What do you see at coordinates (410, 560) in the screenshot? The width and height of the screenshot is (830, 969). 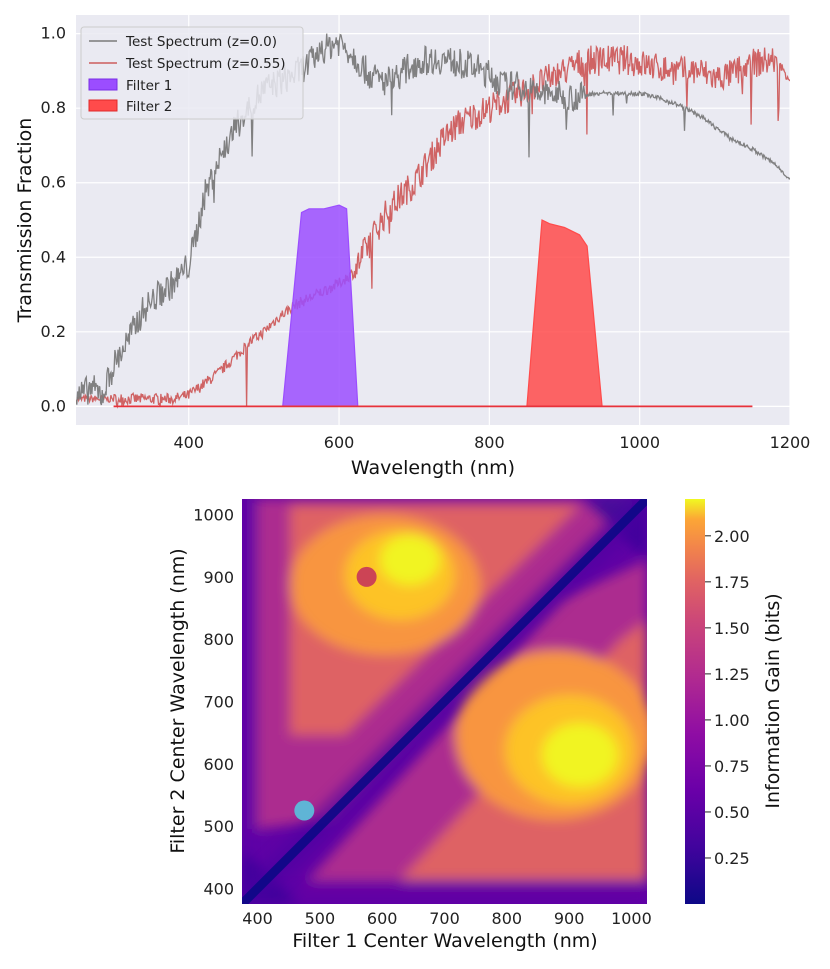 I see `lobe-upper-left-peak` at bounding box center [410, 560].